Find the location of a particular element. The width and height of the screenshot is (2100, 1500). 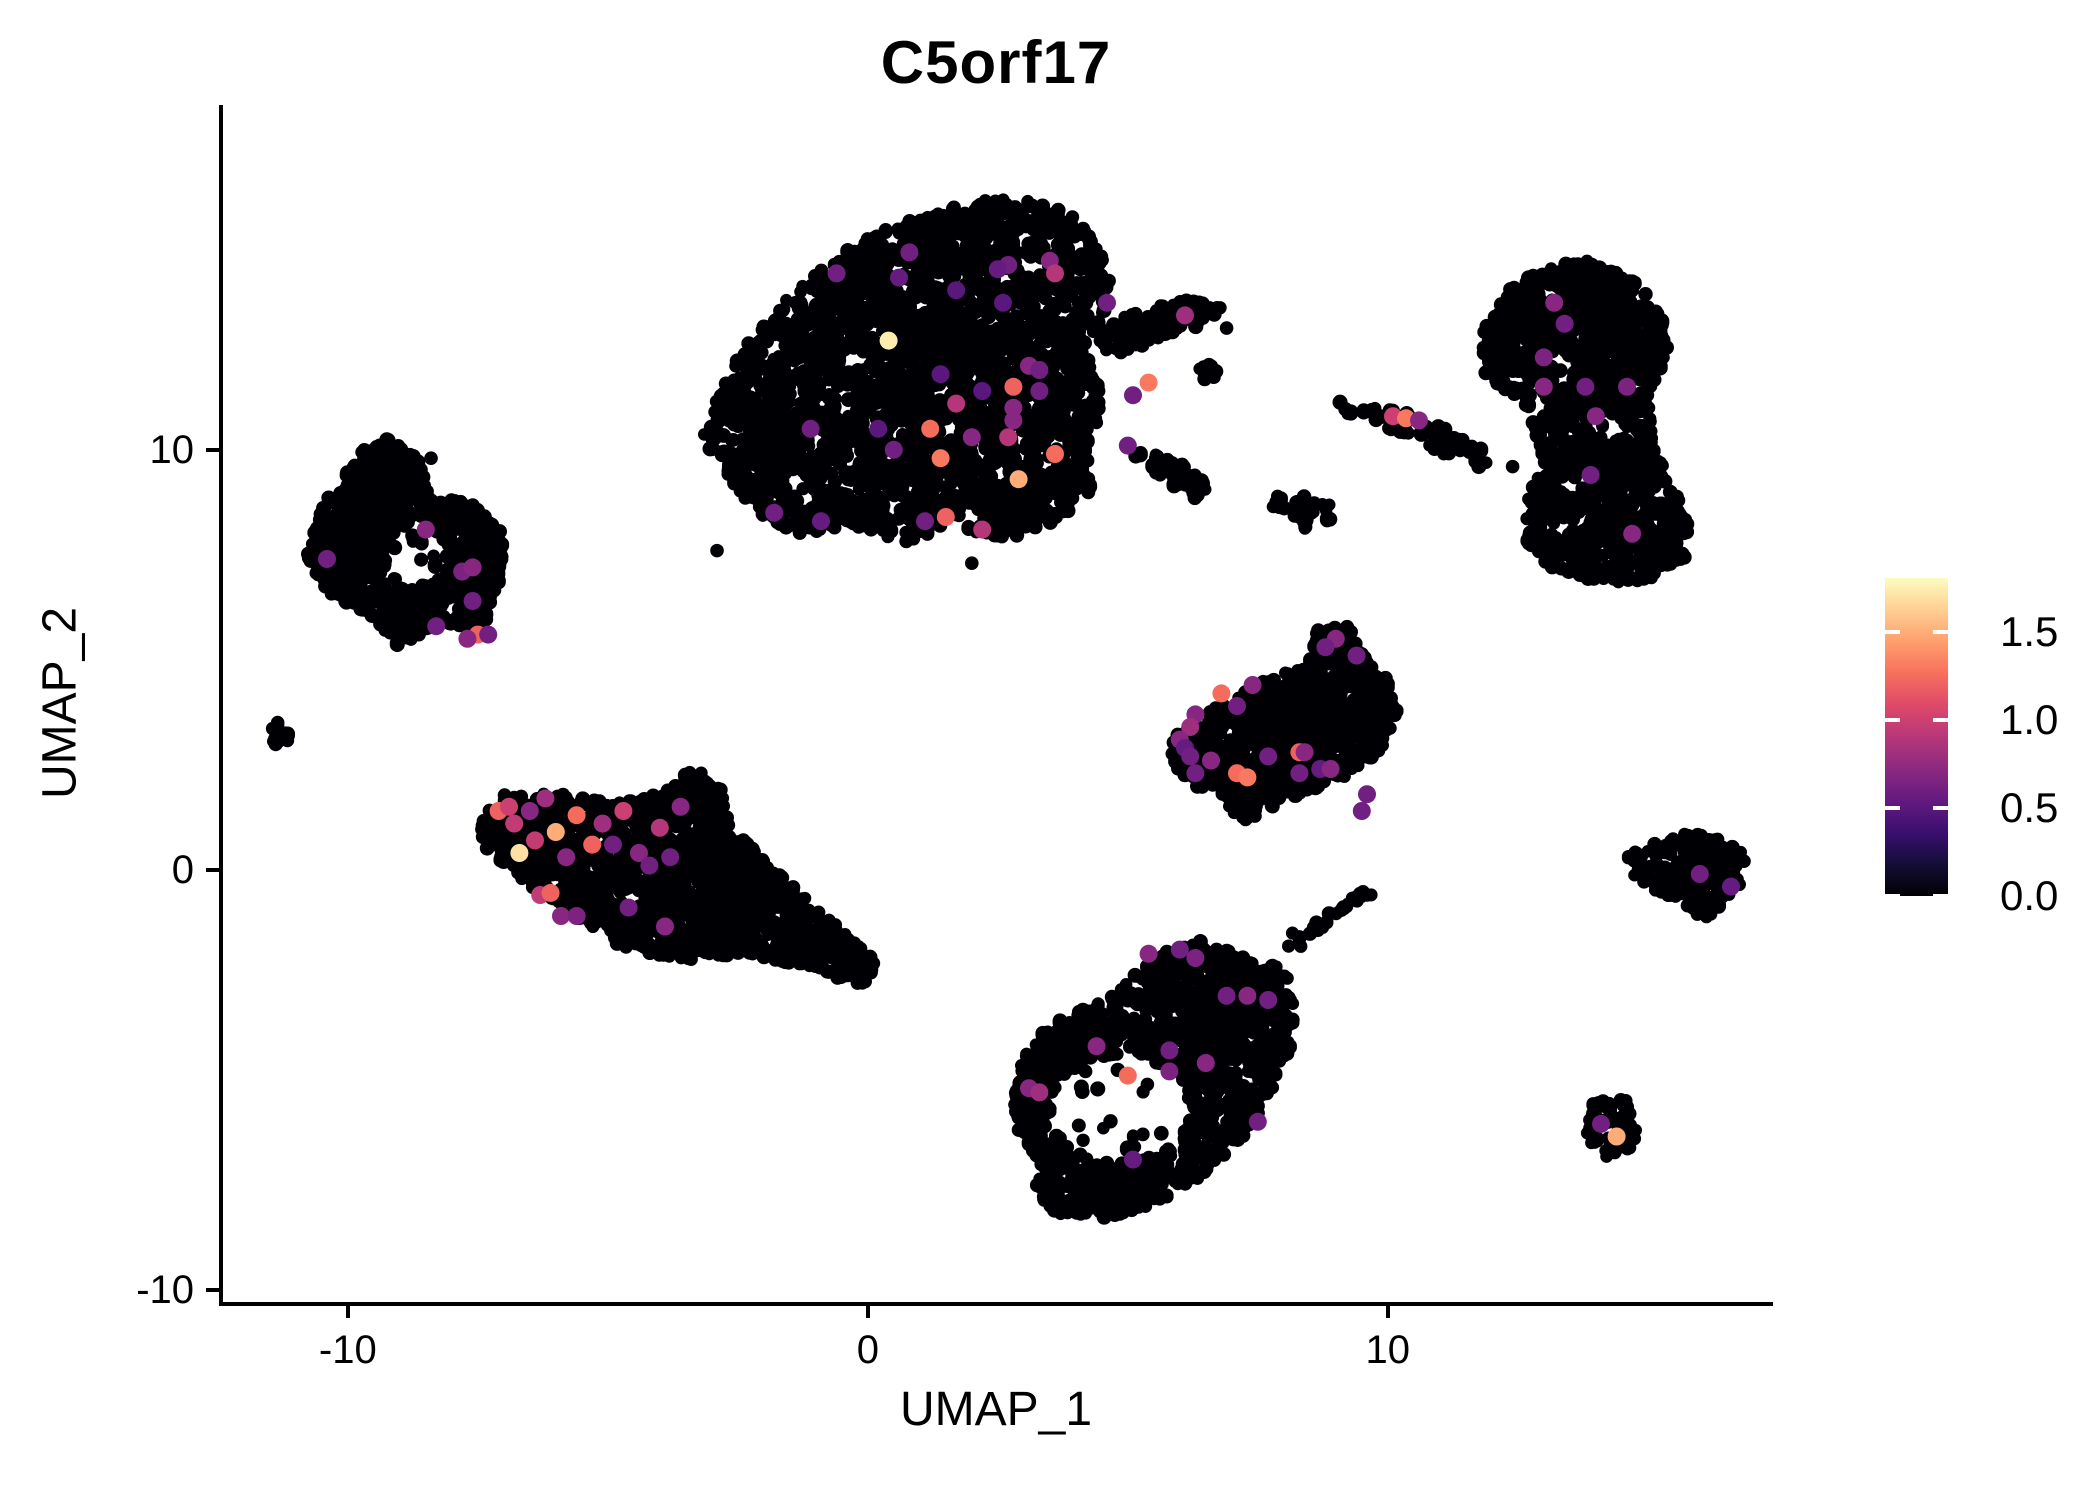

legend-tick-label: 0.5 is located at coordinates (2029, 808).